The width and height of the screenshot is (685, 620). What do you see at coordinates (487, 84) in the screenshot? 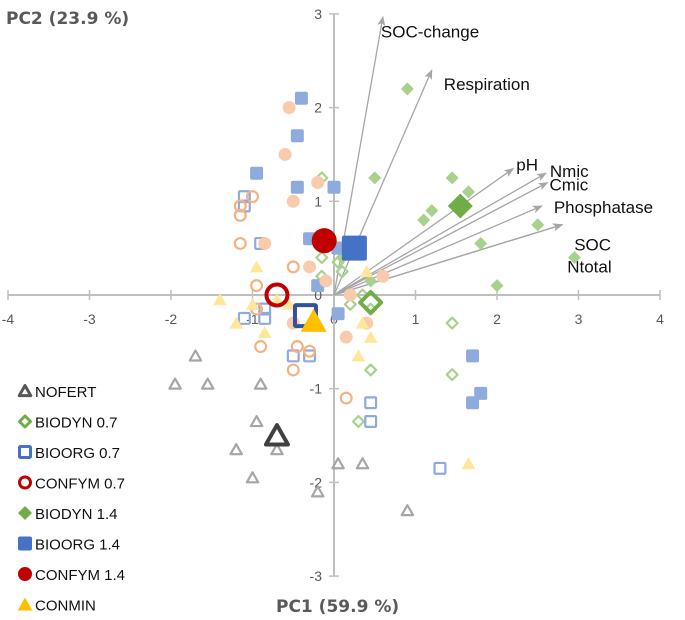
I see `loading-label: Respiration` at bounding box center [487, 84].